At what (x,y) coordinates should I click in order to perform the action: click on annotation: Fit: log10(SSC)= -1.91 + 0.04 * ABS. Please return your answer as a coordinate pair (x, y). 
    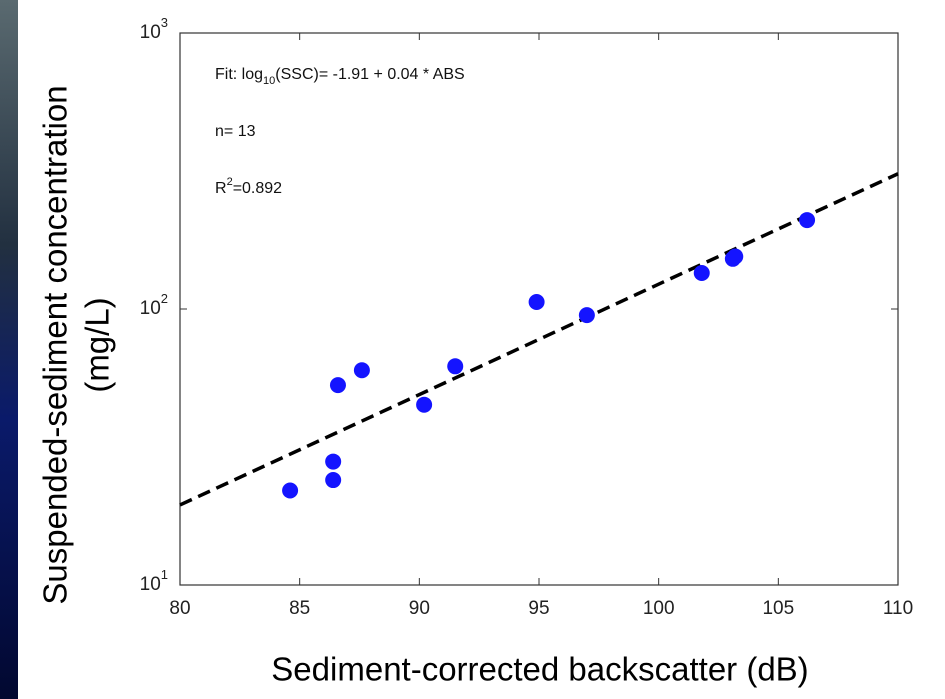
    Looking at the image, I should click on (340, 76).